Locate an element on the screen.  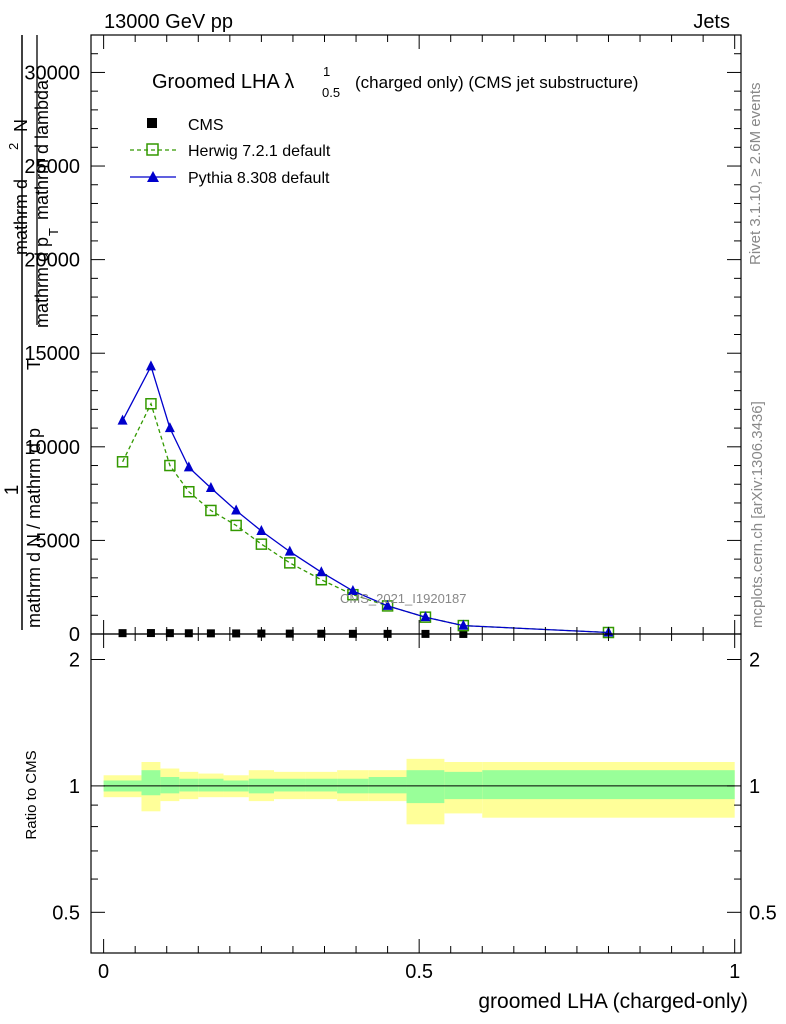
x-tick-label-1: 0.5 is located at coordinates (419, 972).